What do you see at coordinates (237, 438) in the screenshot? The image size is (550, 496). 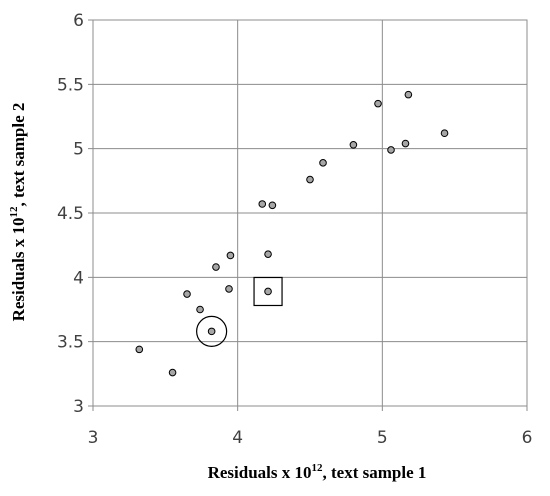 I see `x-tick-label: 4` at bounding box center [237, 438].